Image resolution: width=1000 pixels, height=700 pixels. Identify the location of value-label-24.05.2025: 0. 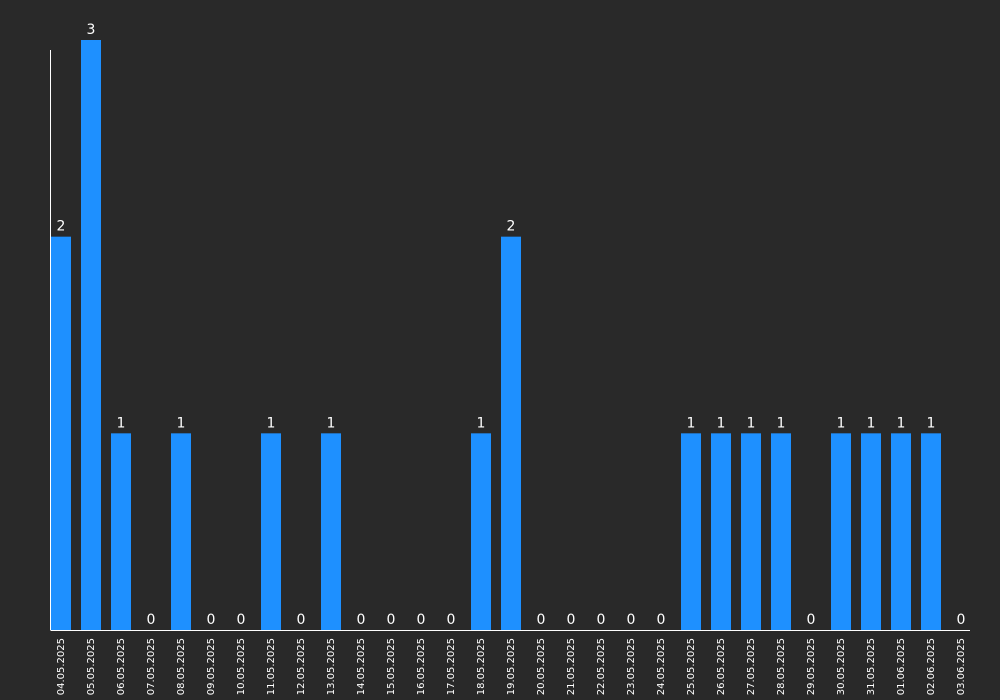
(661, 620).